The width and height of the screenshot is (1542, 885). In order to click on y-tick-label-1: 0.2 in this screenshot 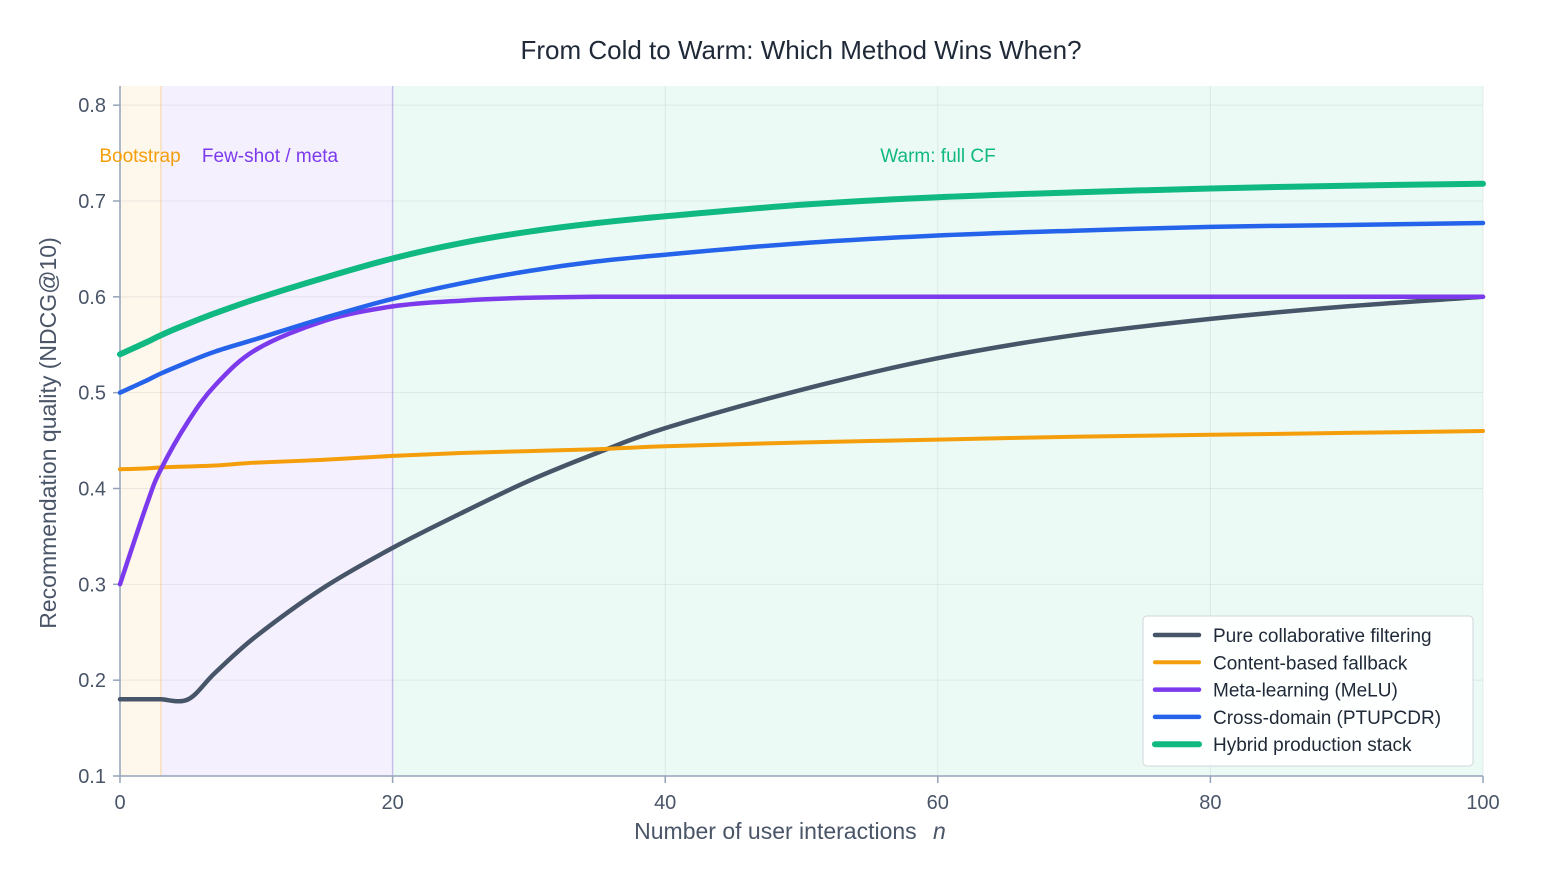, I will do `click(92, 681)`.